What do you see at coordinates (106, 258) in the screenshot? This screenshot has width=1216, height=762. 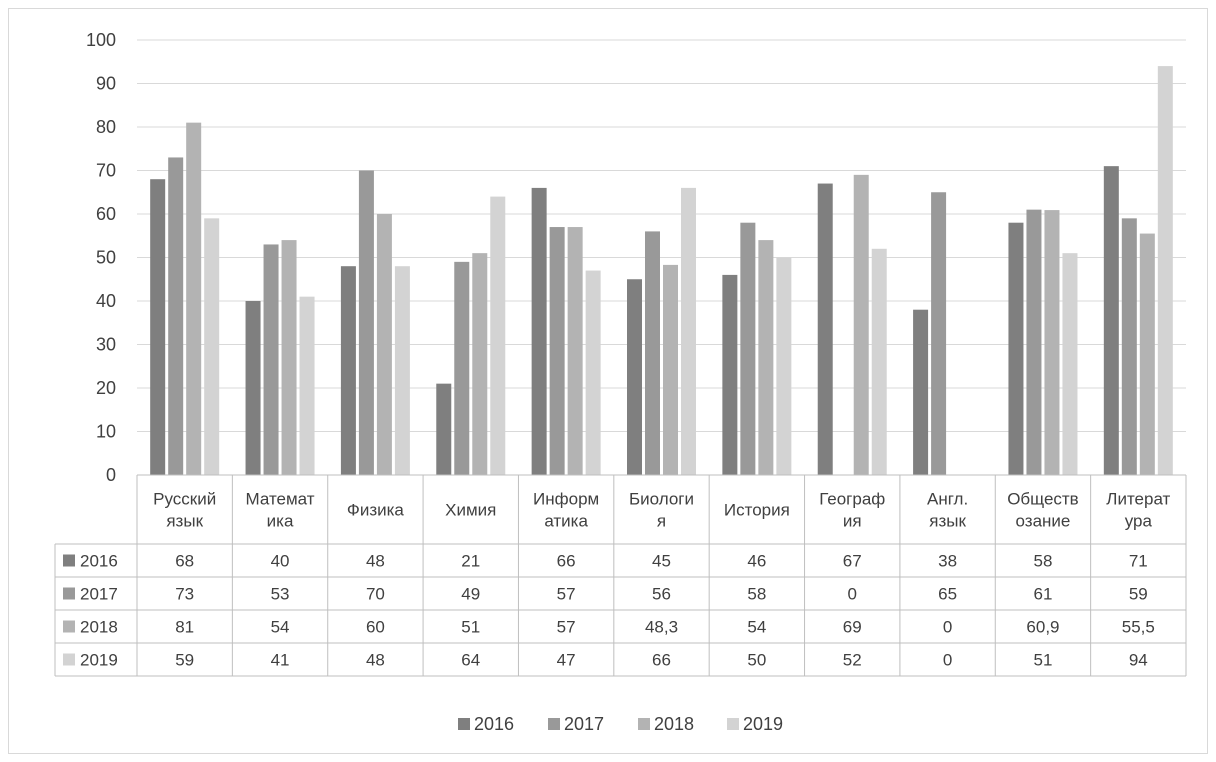 I see `y-tick-label: 50` at bounding box center [106, 258].